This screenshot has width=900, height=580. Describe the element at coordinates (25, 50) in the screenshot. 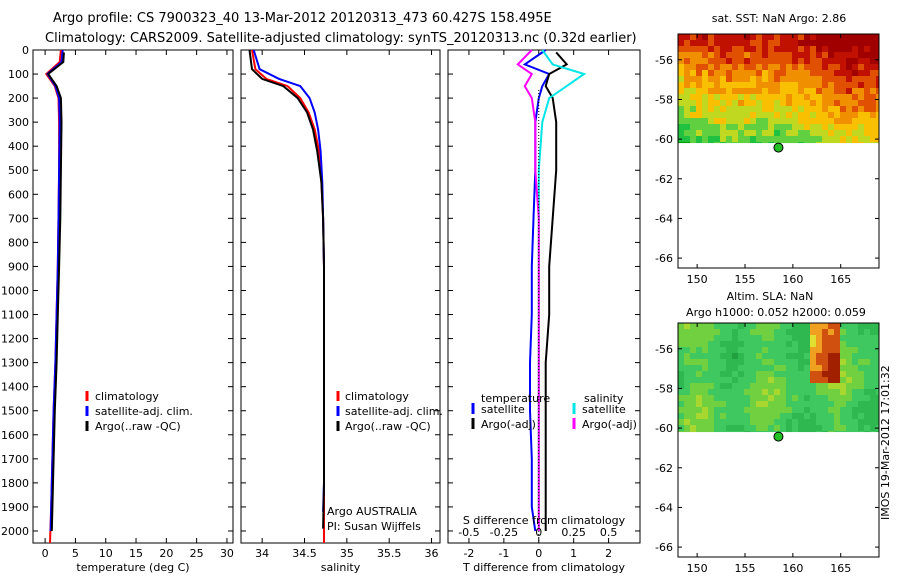

I see `y-tick-label: 0` at that location.